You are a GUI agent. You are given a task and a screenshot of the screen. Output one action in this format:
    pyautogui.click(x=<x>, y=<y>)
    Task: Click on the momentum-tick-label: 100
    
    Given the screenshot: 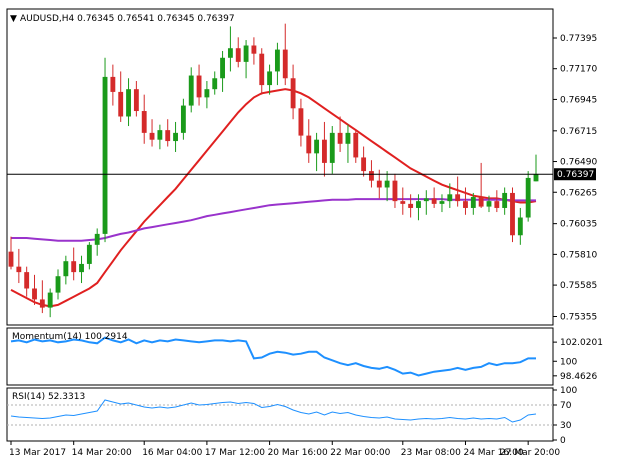 What is the action you would take?
    pyautogui.click(x=568, y=362)
    